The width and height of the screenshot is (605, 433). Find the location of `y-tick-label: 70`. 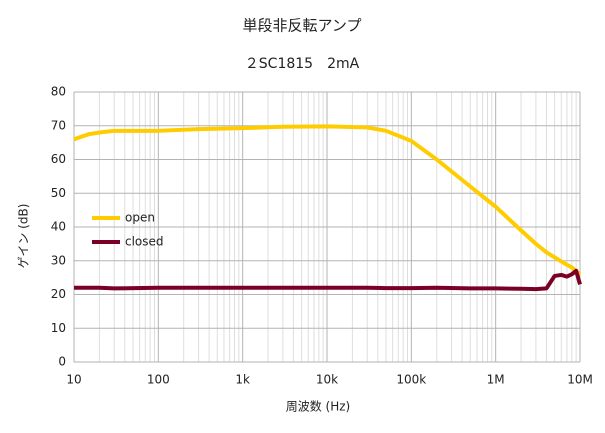

y-tick-label: 70 is located at coordinates (58, 125).